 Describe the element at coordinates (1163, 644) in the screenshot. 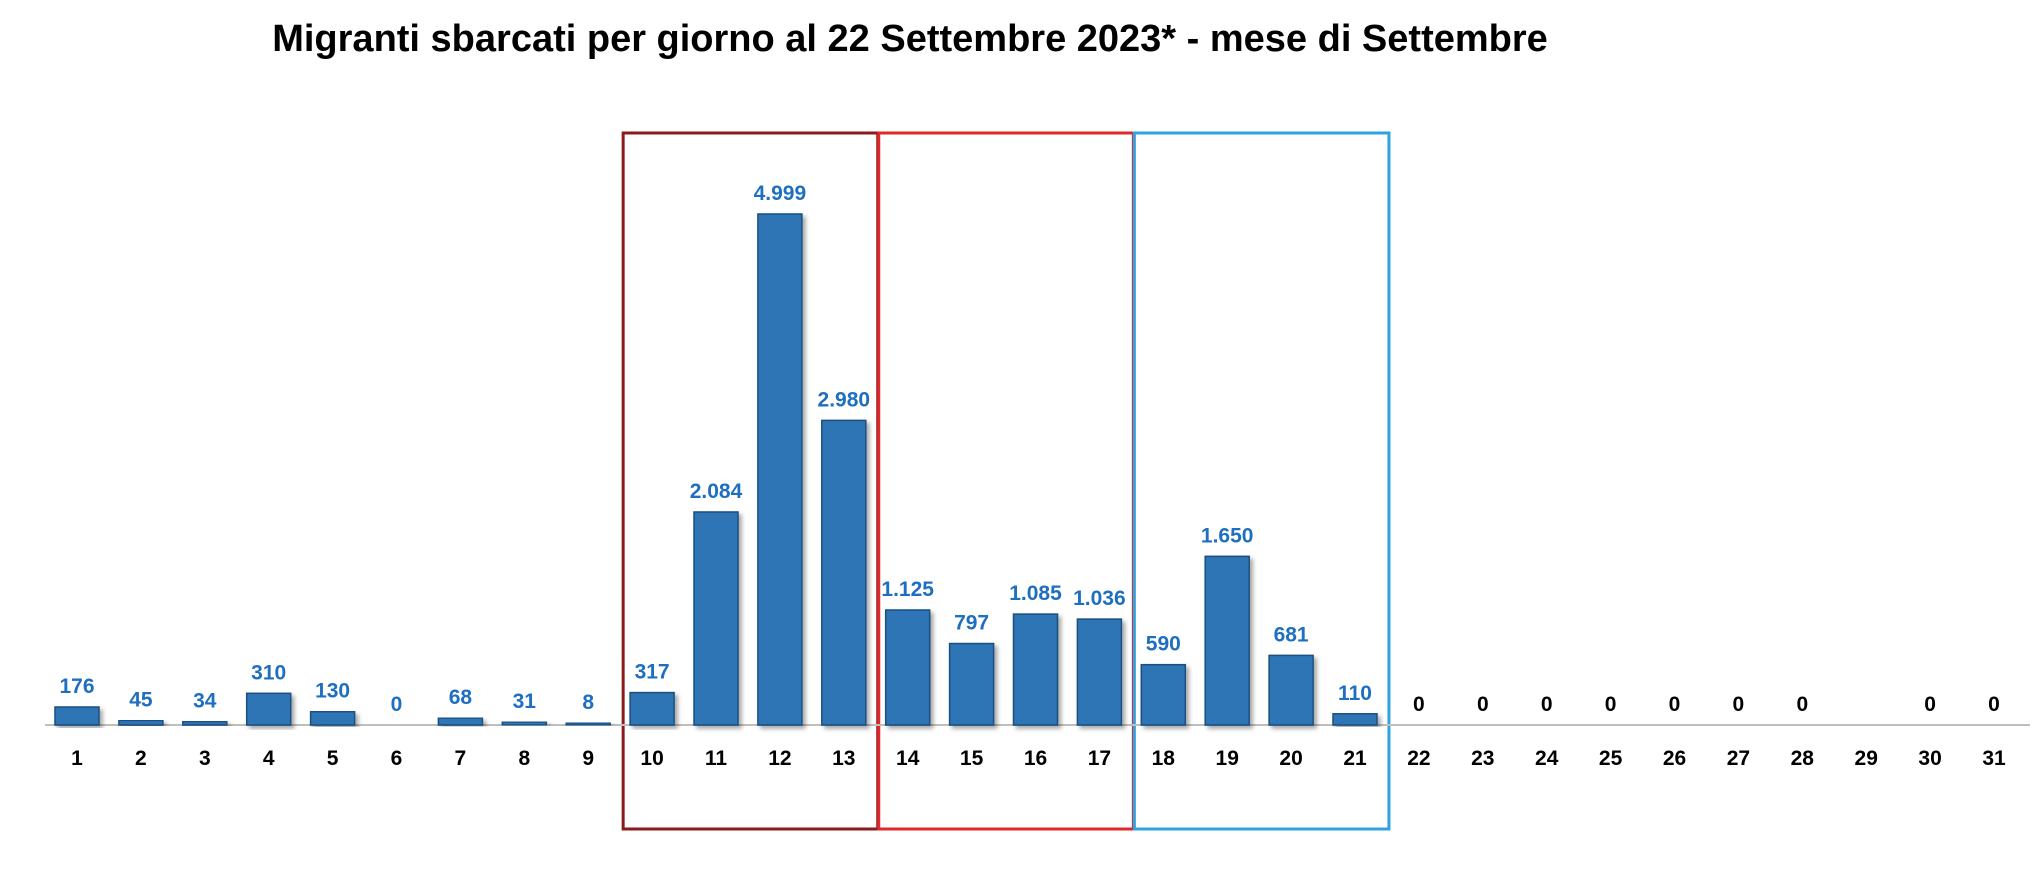

I see `data-label-day-18: 590` at that location.